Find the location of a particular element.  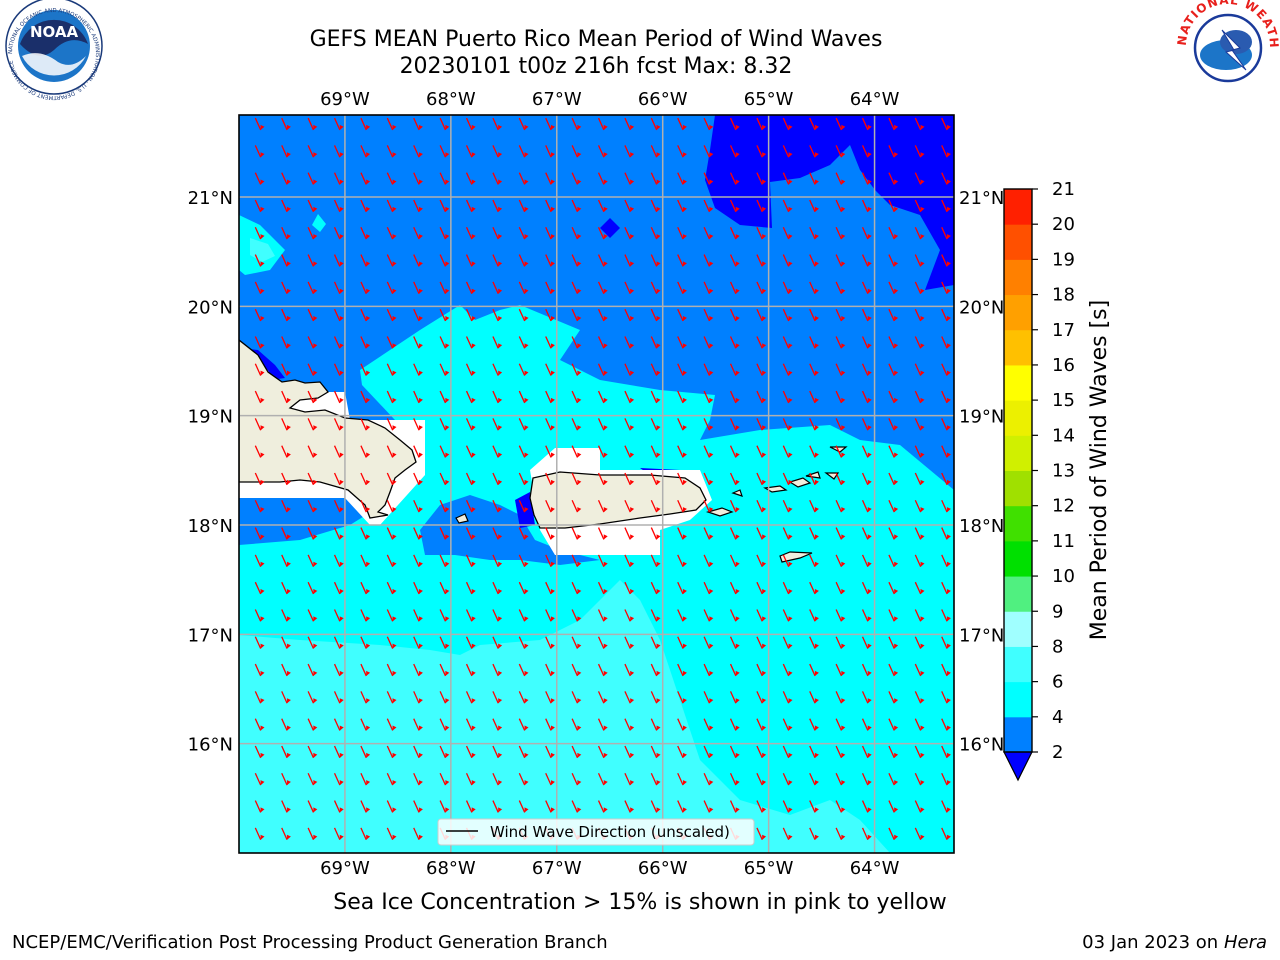

colorbar-tick-label: 20 is located at coordinates (1063, 224).